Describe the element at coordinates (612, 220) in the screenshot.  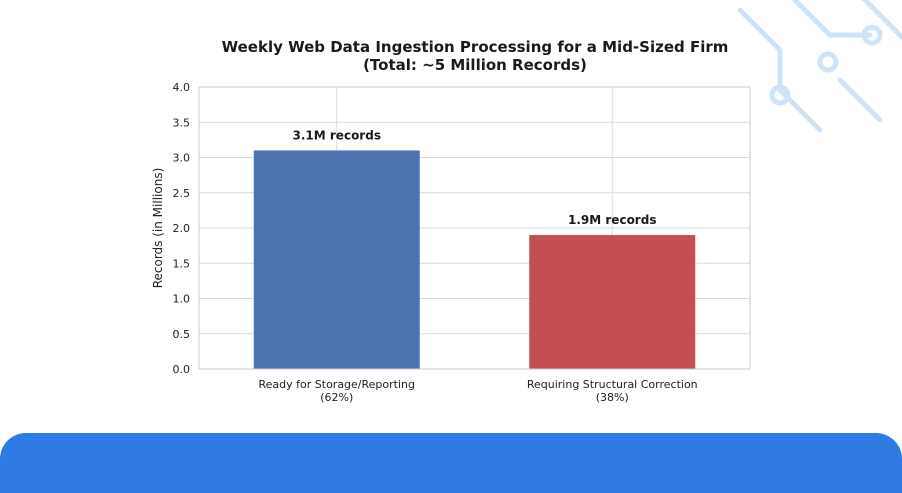
I see `bar-data-label: 1.9M records` at that location.